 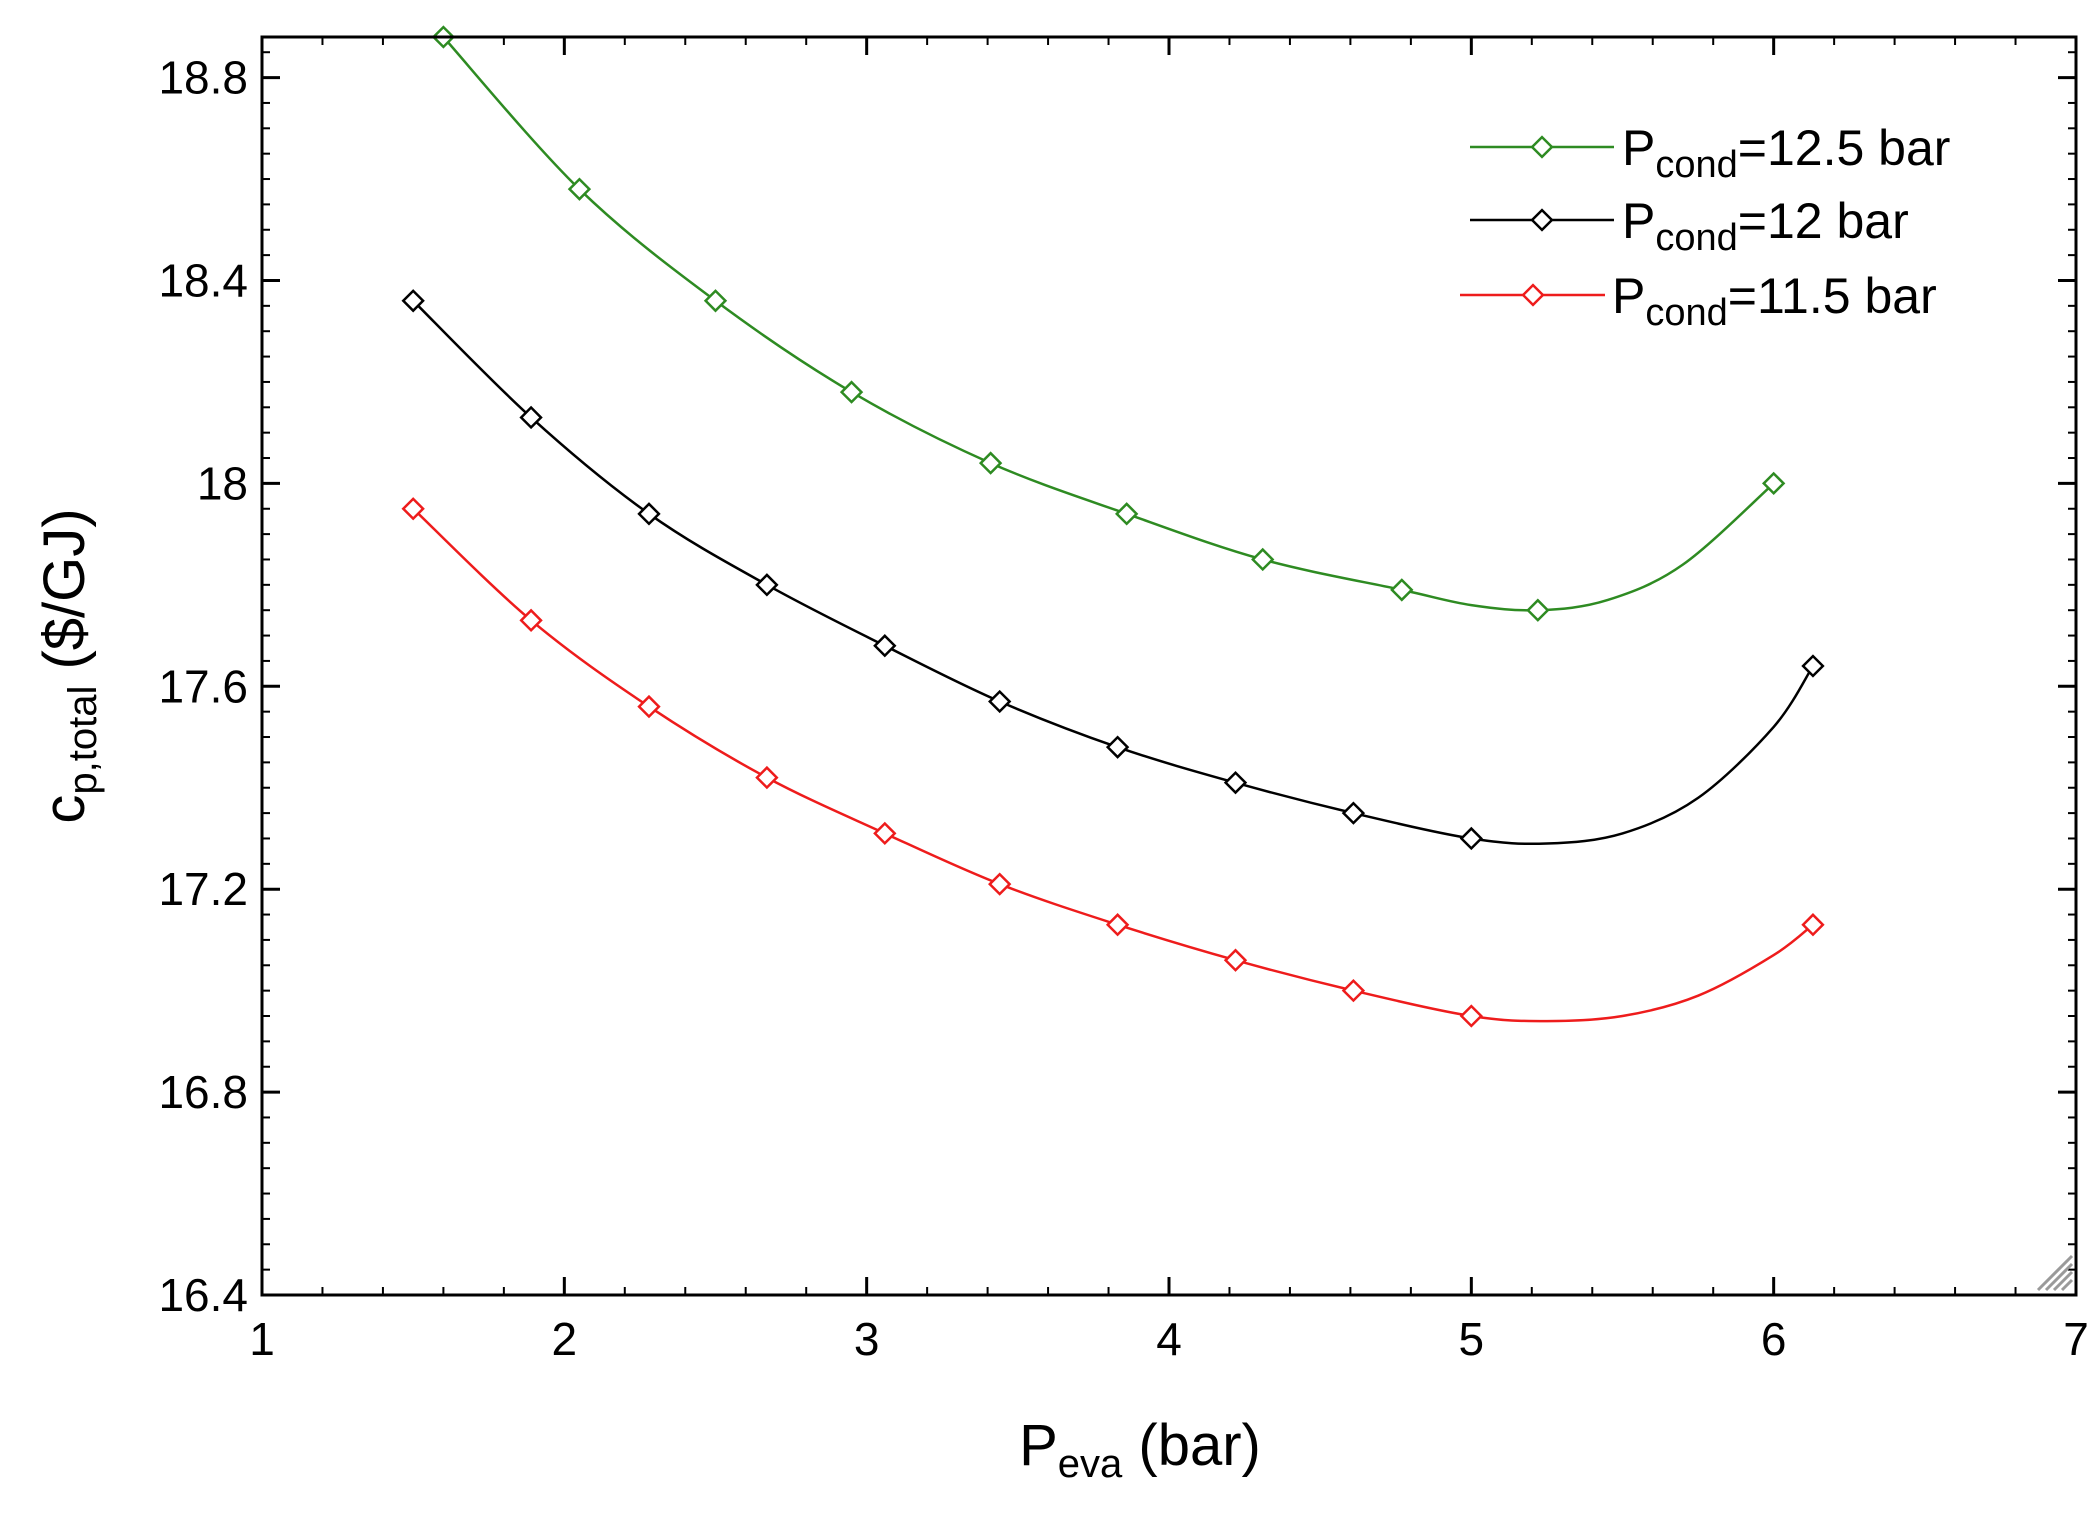 I want to click on y-tick-labels: 16.4 16.8 17.2 17.6 18 18.4 18.8, so click(x=203, y=686).